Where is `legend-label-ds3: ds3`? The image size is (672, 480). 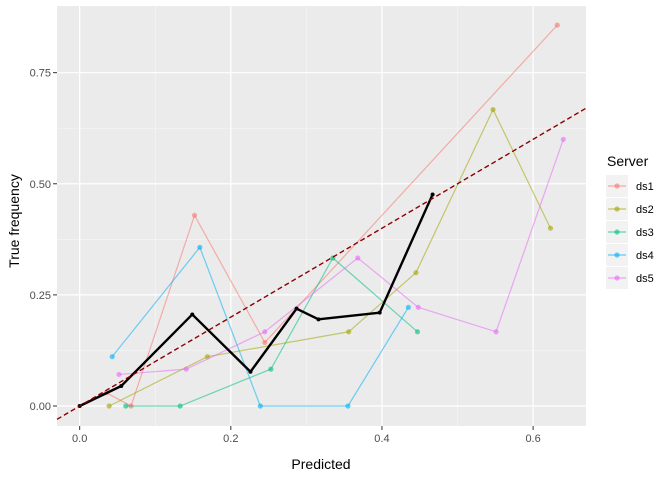 legend-label-ds3: ds3 is located at coordinates (645, 233).